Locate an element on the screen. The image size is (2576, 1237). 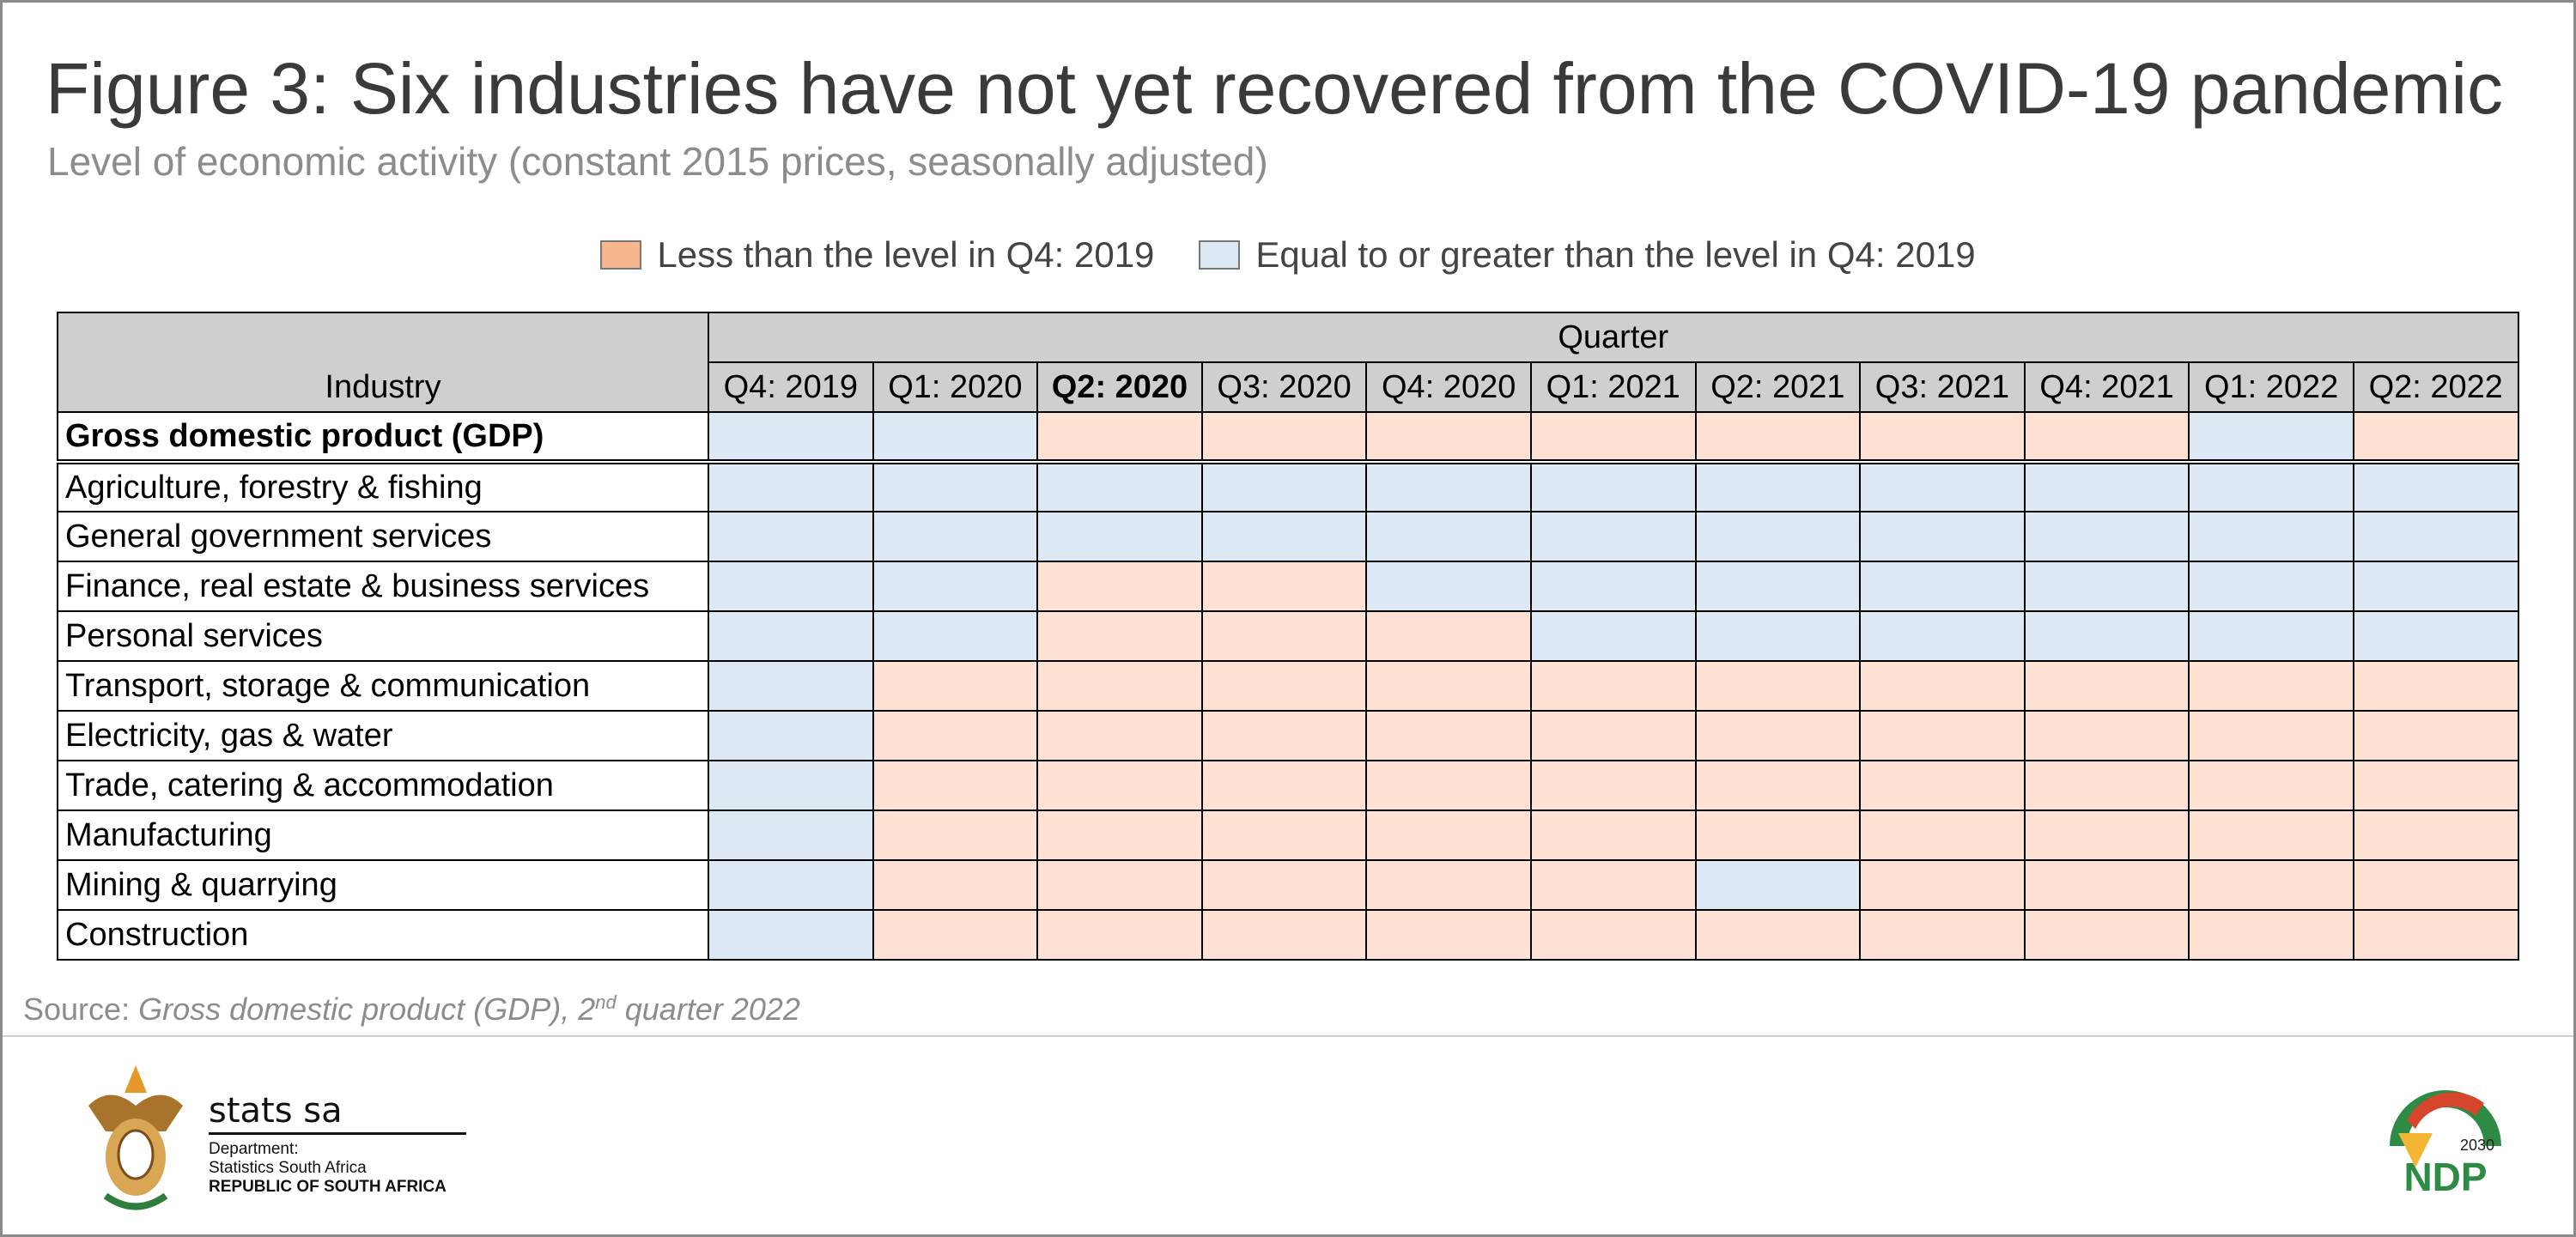
quarter-header: Q1: 2020 is located at coordinates (955, 387).